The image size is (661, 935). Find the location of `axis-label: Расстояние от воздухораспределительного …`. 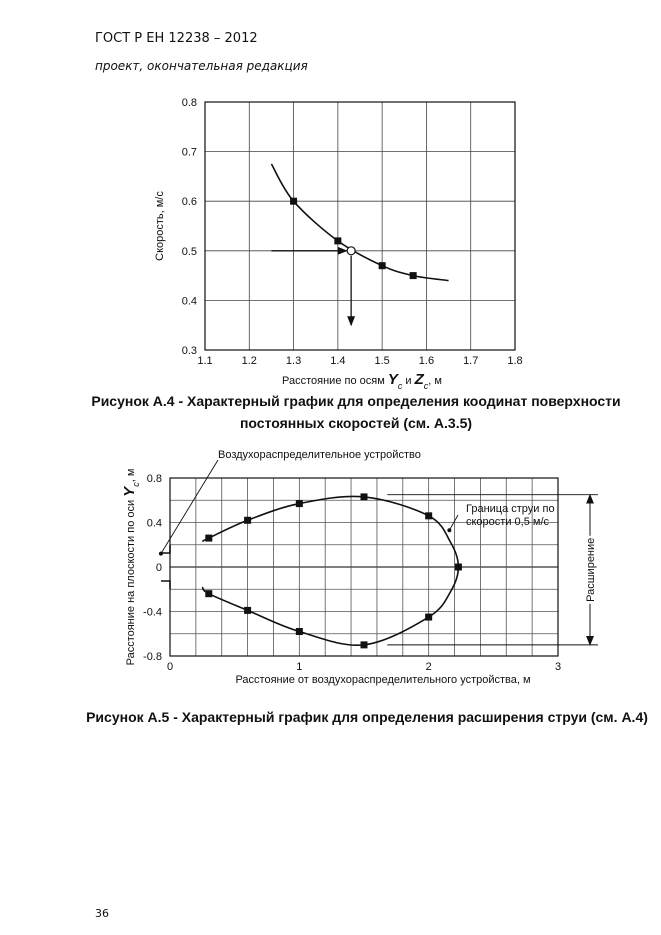

axis-label: Расстояние от воздухораспределительного … is located at coordinates (382, 680).